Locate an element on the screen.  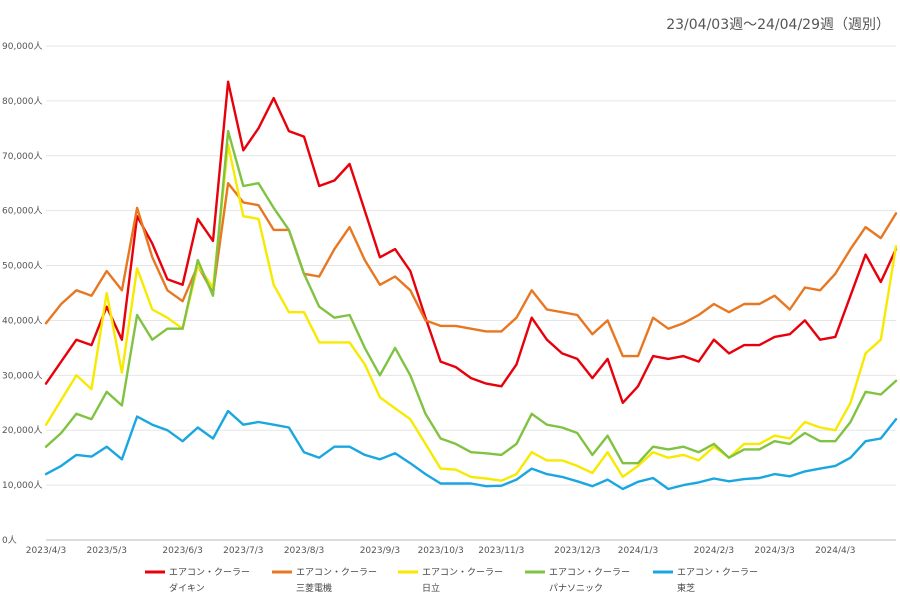
x-tick-label: 2023/11/3 is located at coordinates (501, 551).